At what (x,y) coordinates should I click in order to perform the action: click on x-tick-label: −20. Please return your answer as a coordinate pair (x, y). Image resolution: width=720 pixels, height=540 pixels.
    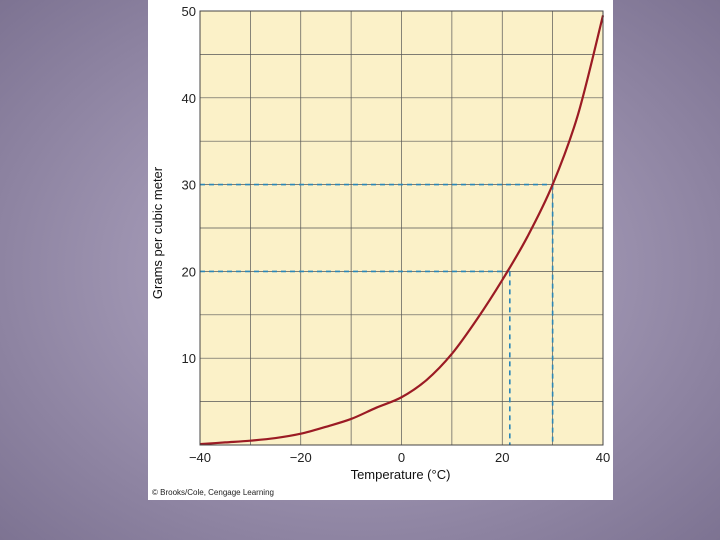
    Looking at the image, I should click on (301, 457).